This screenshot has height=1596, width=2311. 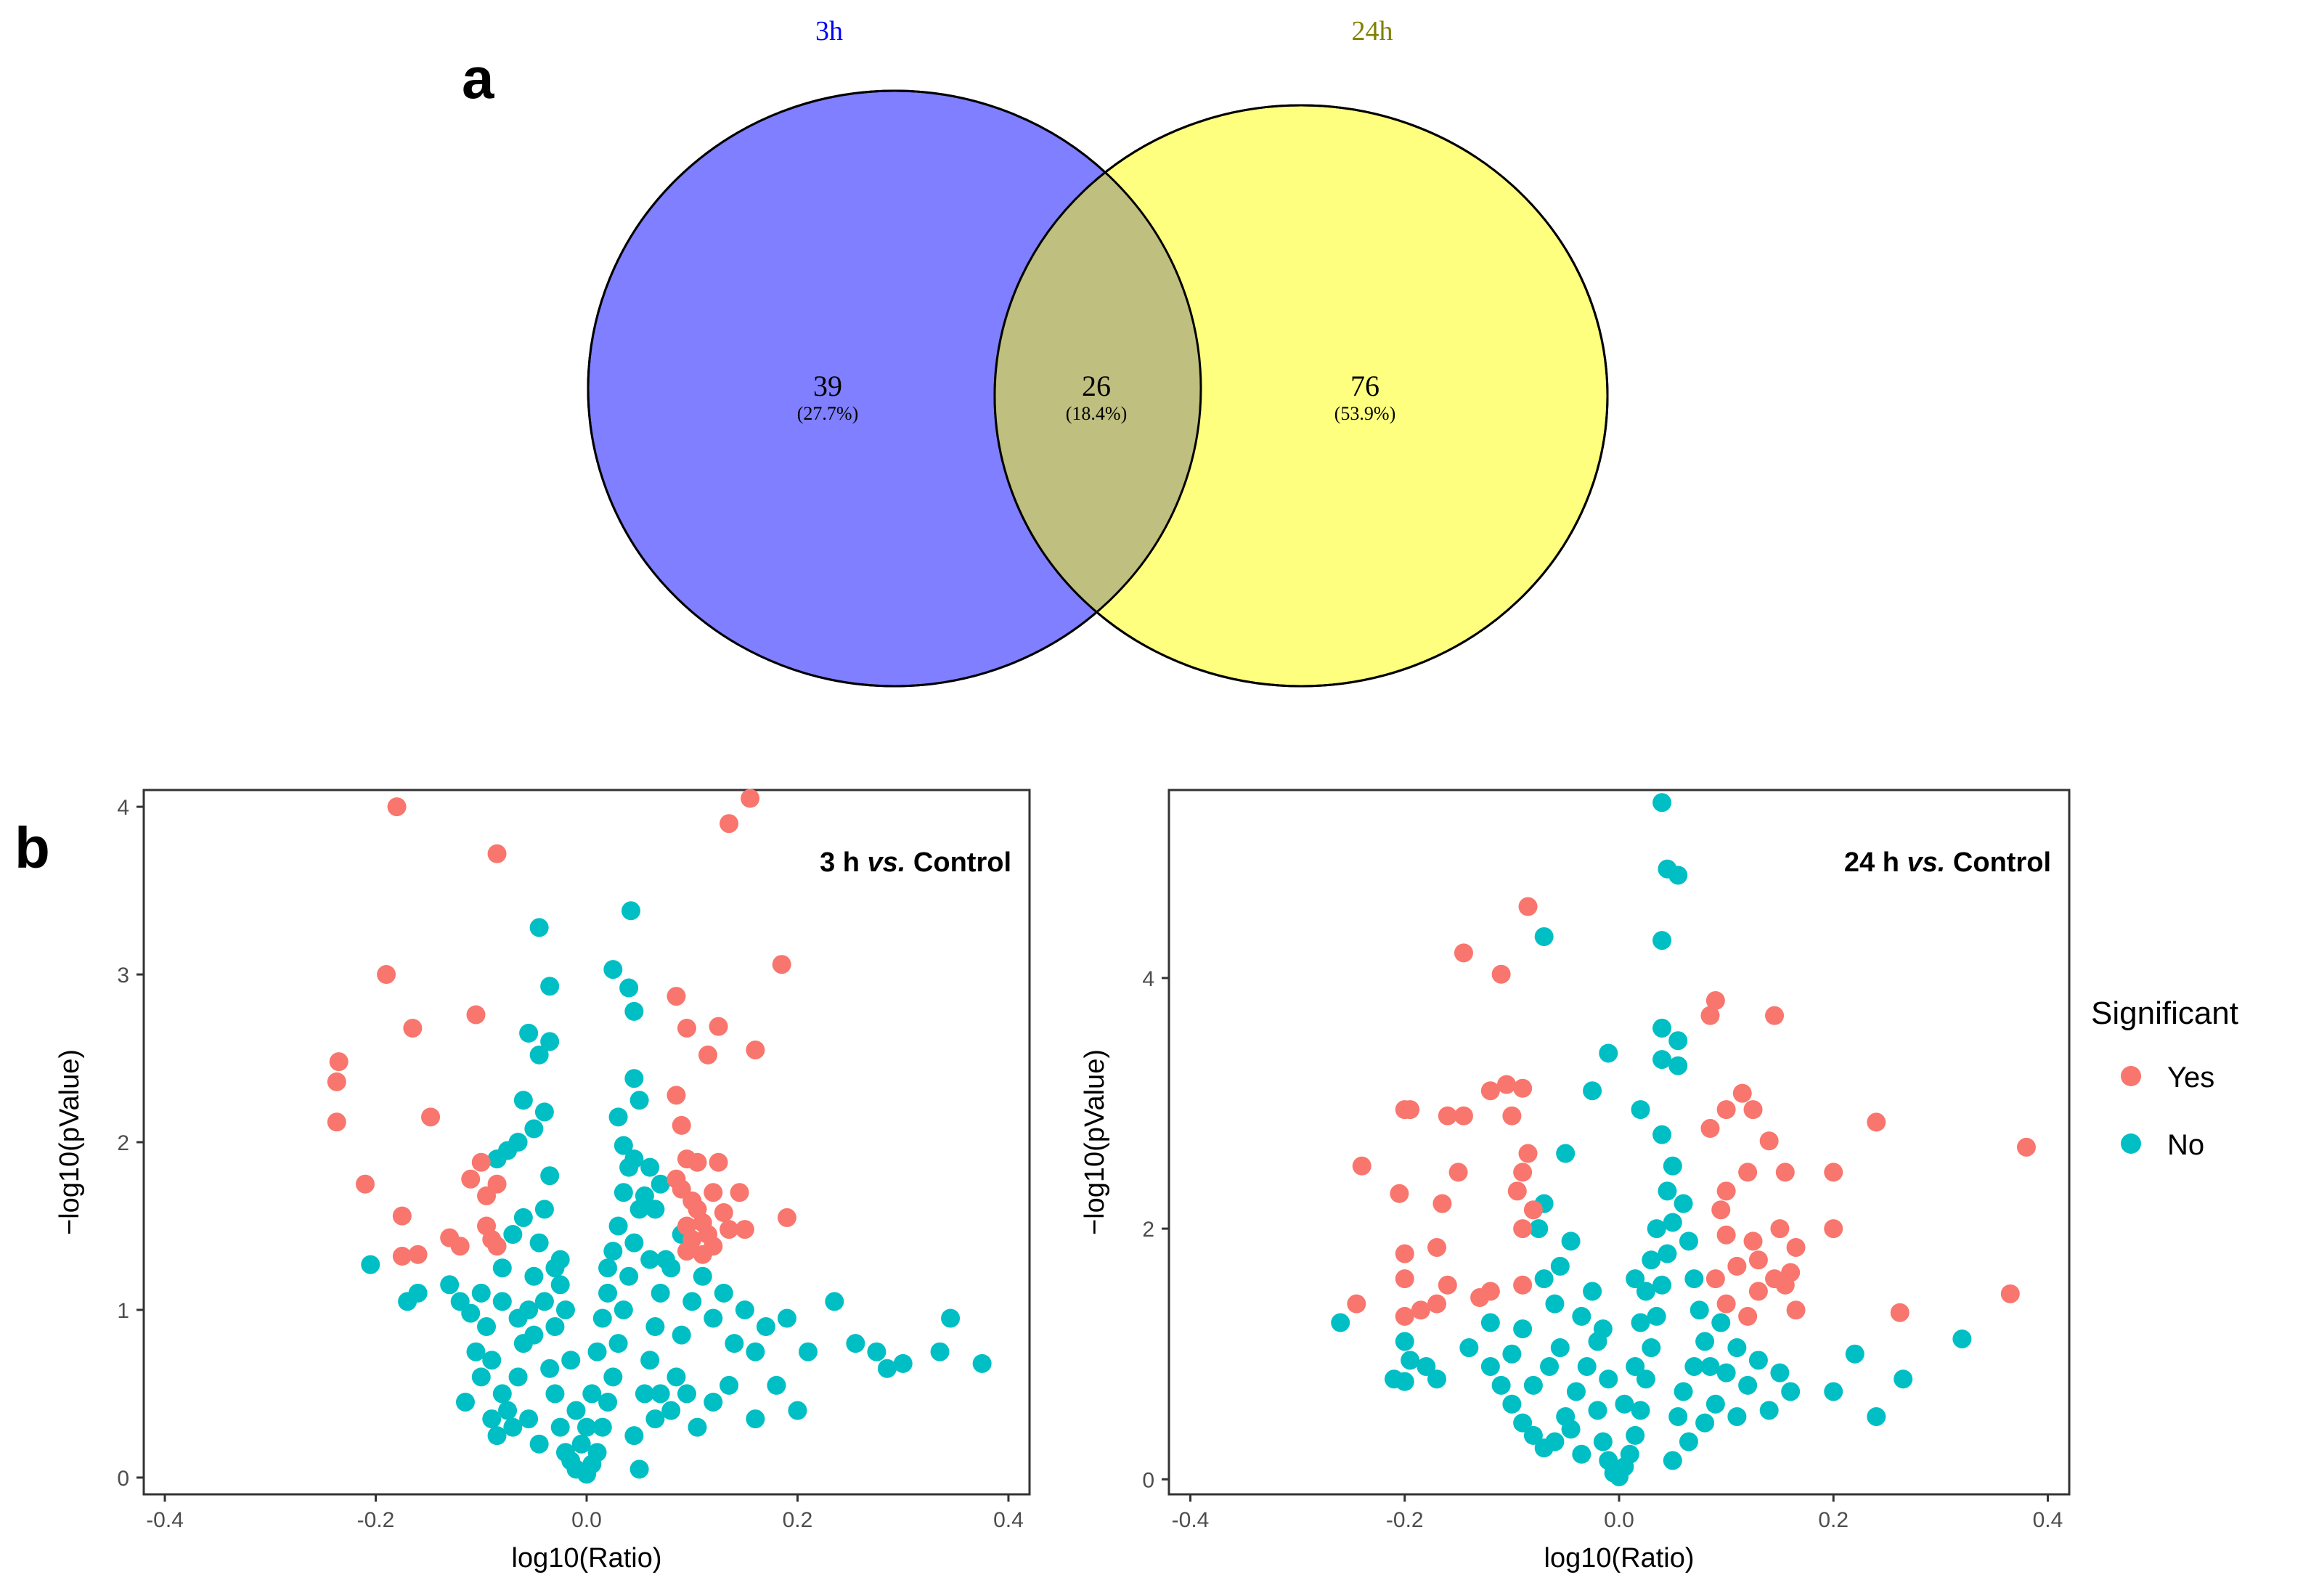 What do you see at coordinates (376, 1520) in the screenshot?
I see `x-tick-label: -0.2` at bounding box center [376, 1520].